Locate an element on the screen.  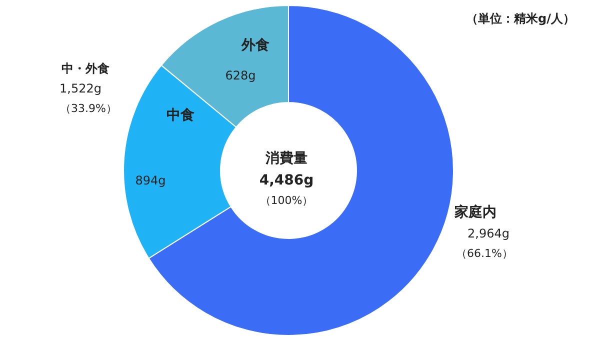
data-label: 2,964g is located at coordinates (489, 233).